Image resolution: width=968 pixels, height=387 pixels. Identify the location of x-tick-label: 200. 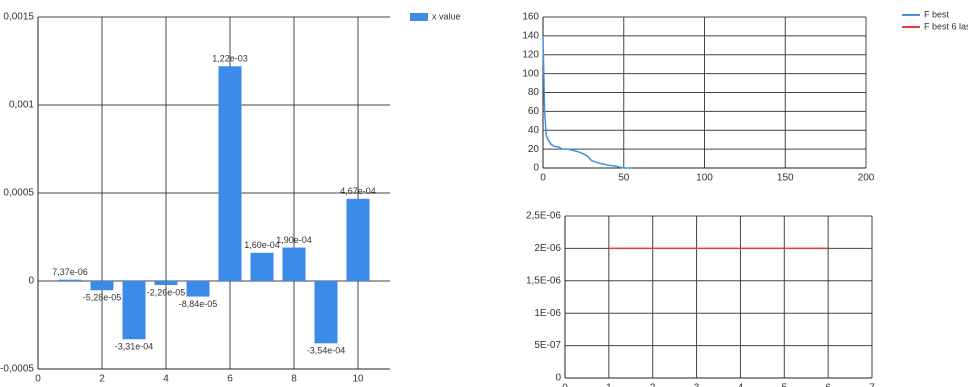
(866, 178).